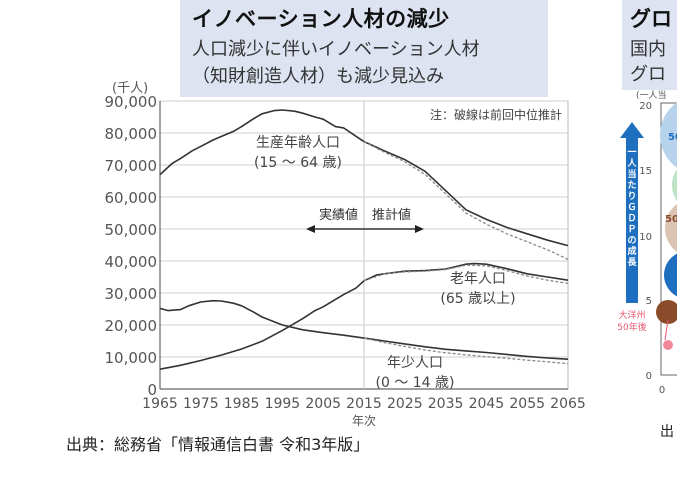 Image resolution: width=677 pixels, height=481 pixels. Describe the element at coordinates (632, 262) in the screenshot. I see `gdp-arrow-label-char: 長` at that location.